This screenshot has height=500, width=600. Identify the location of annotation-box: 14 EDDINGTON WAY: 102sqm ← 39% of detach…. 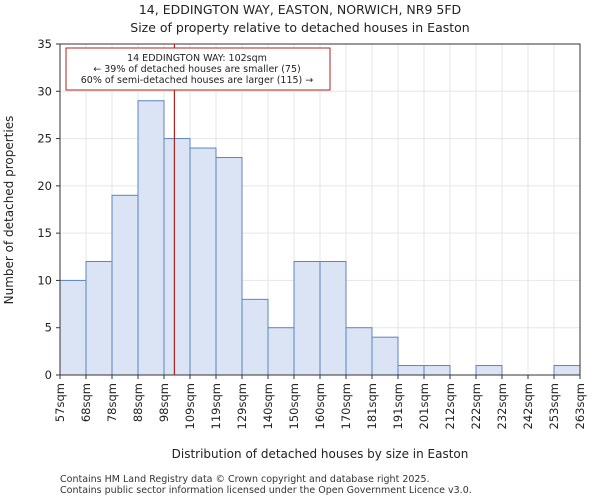
(198, 69).